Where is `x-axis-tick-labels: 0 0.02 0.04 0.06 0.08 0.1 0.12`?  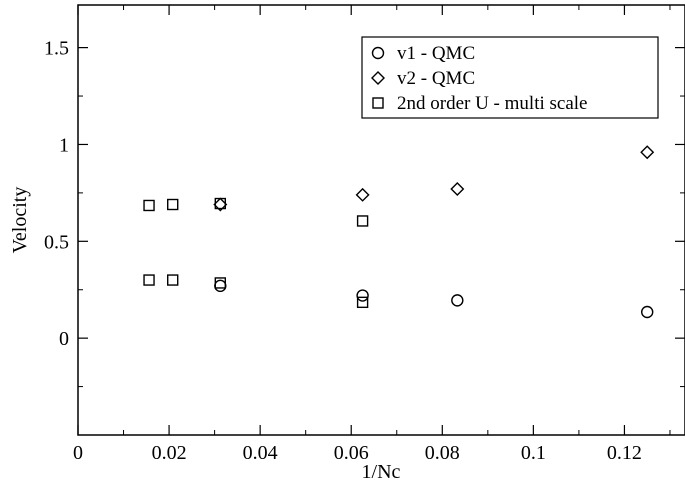 x-axis-tick-labels: 0 0.02 0.04 0.06 0.08 0.1 0.12 is located at coordinates (357, 453).